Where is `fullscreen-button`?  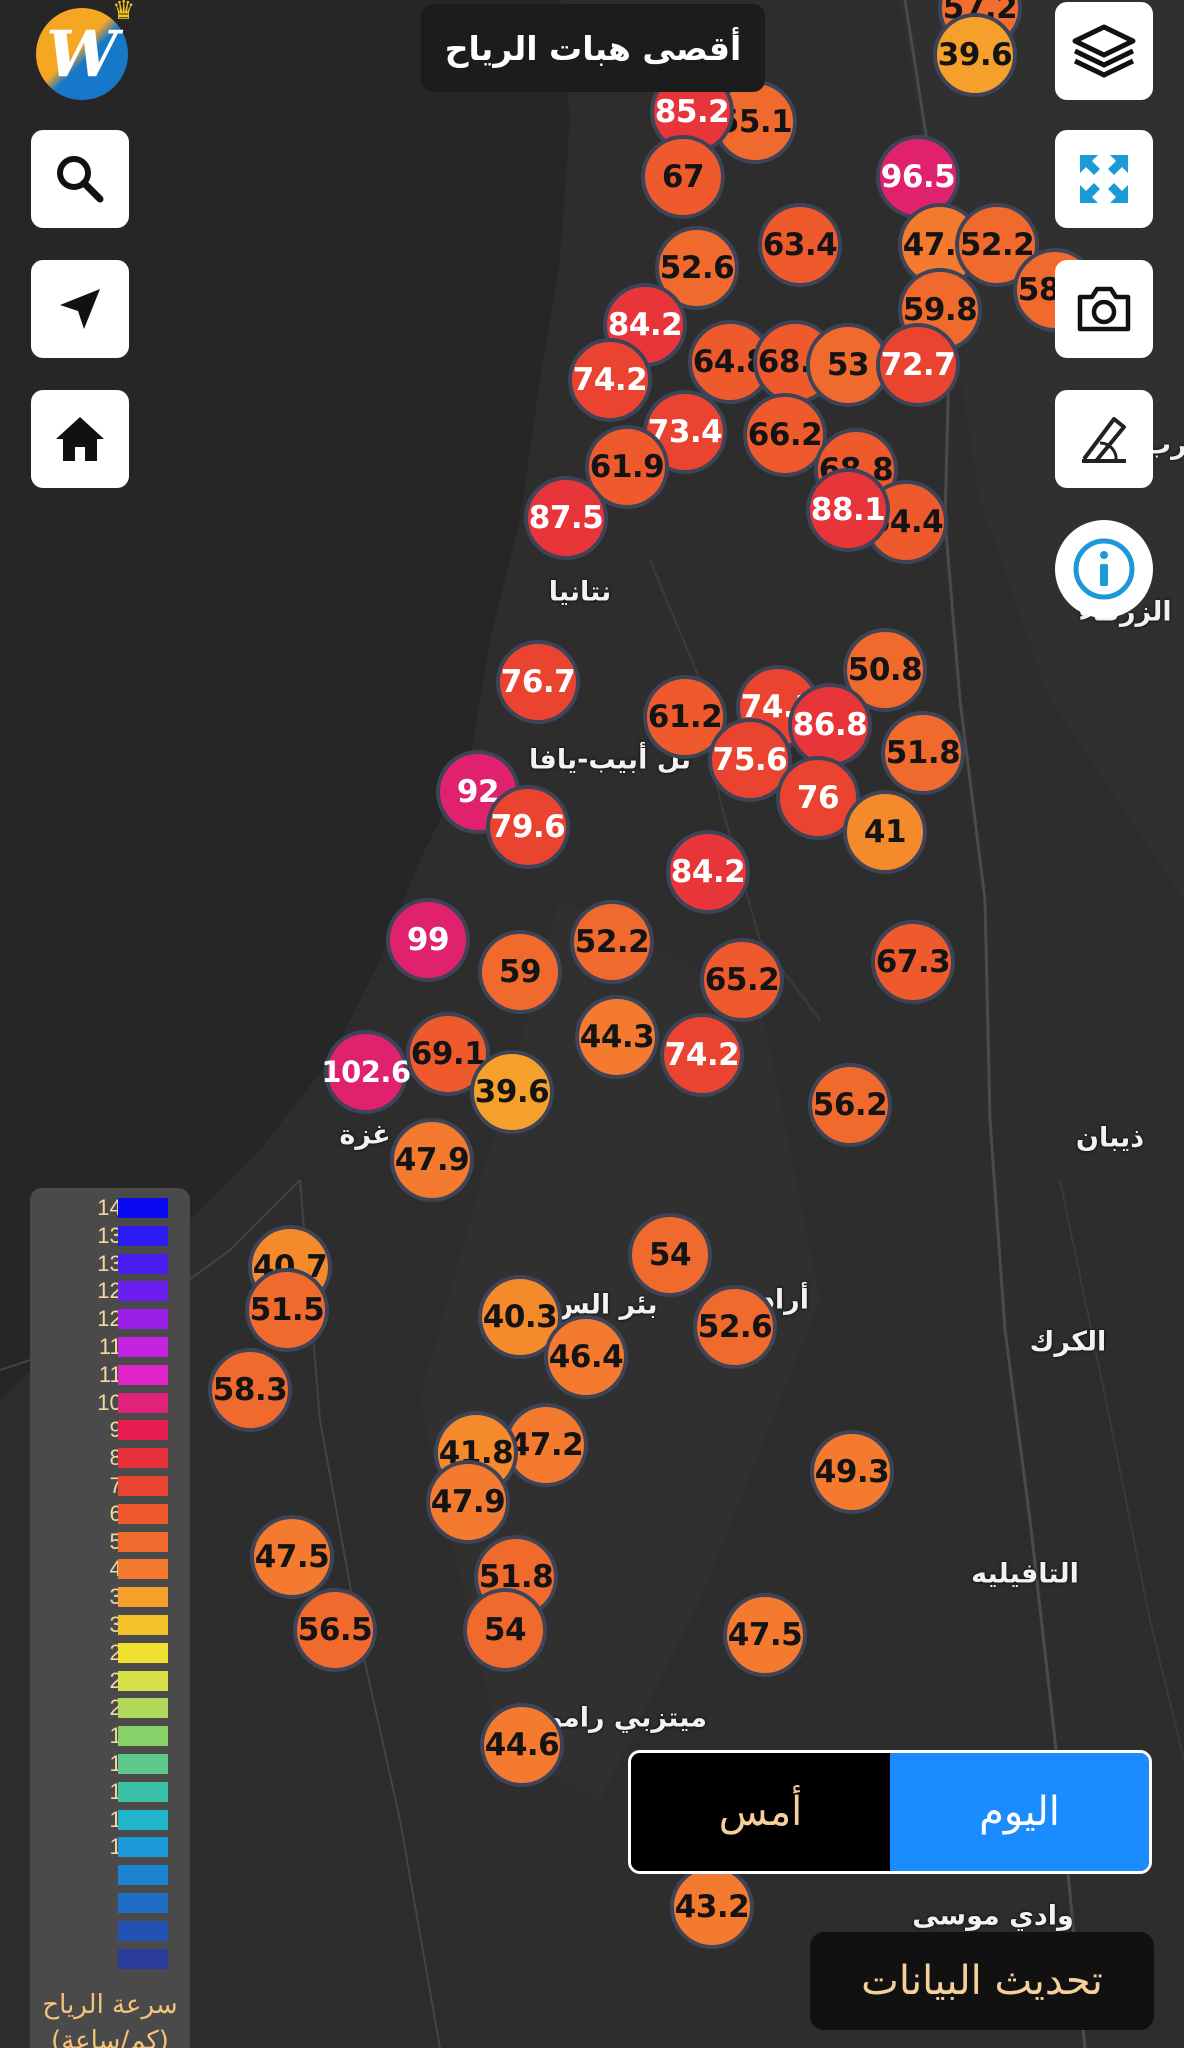
fullscreen-button is located at coordinates (1104, 179).